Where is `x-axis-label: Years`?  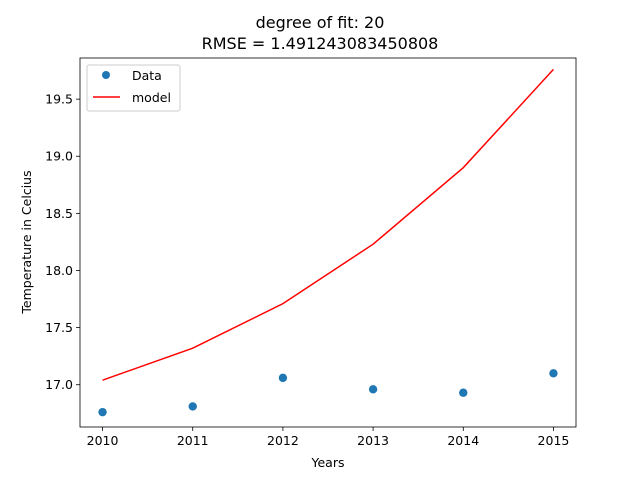
x-axis-label: Years is located at coordinates (328, 462).